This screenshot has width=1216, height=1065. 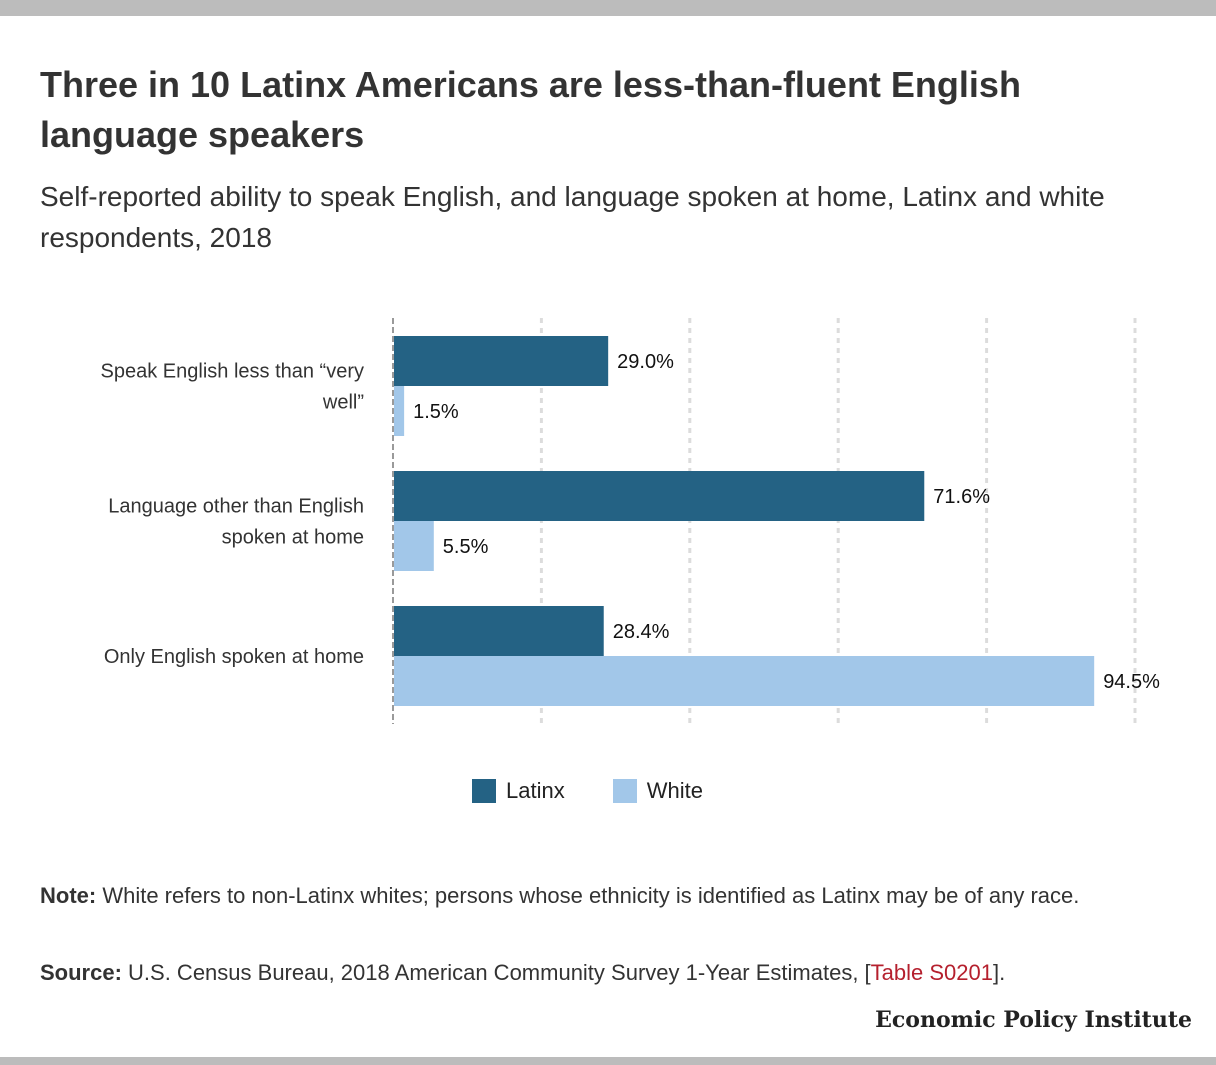 What do you see at coordinates (608, 8) in the screenshot?
I see `top-border` at bounding box center [608, 8].